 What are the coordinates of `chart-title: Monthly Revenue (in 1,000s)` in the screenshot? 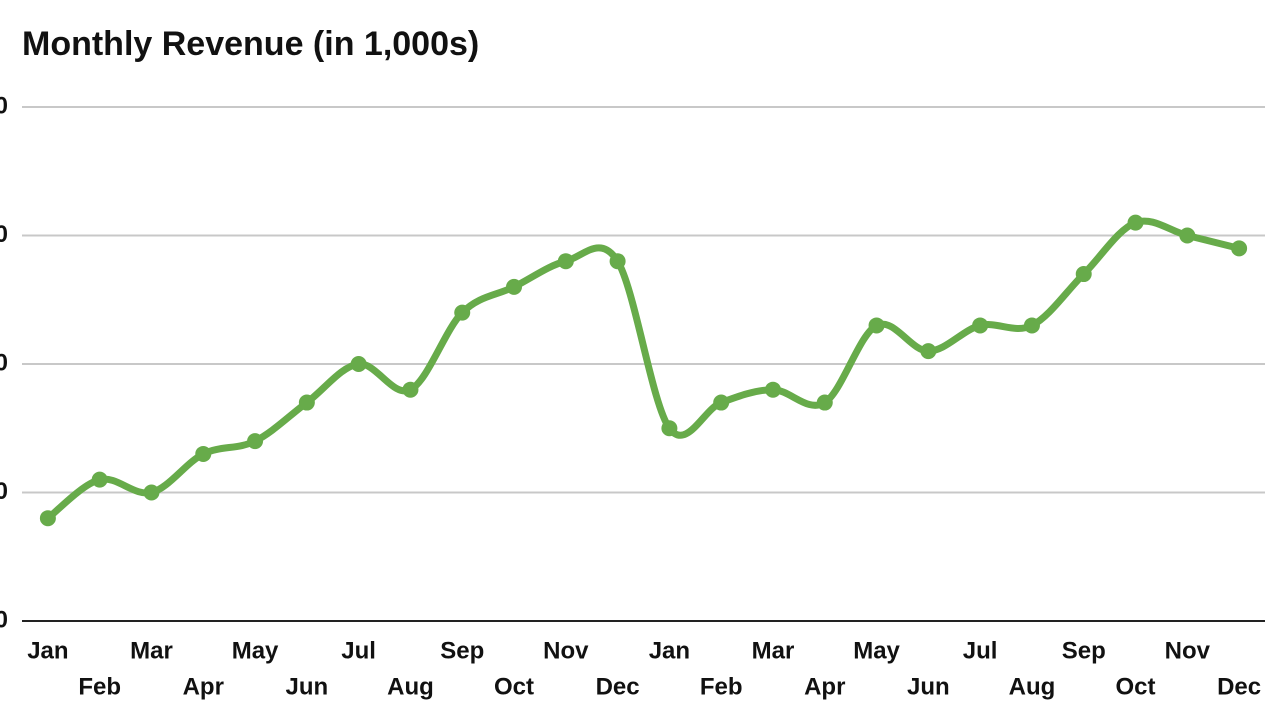 It's located at (250, 44).